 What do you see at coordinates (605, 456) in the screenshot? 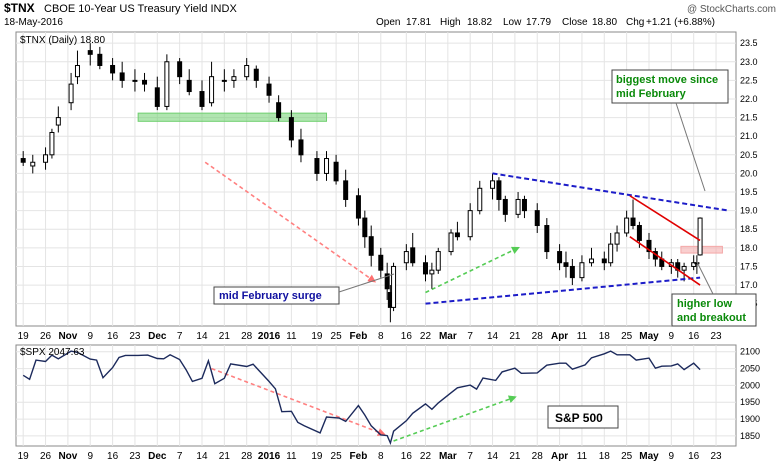
I see `x-tick-label-bottom: 18` at bounding box center [605, 456].